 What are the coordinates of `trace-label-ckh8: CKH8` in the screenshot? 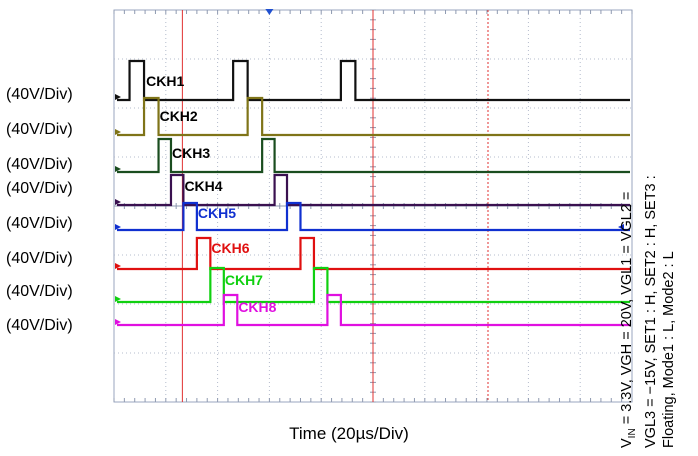 It's located at (257, 307).